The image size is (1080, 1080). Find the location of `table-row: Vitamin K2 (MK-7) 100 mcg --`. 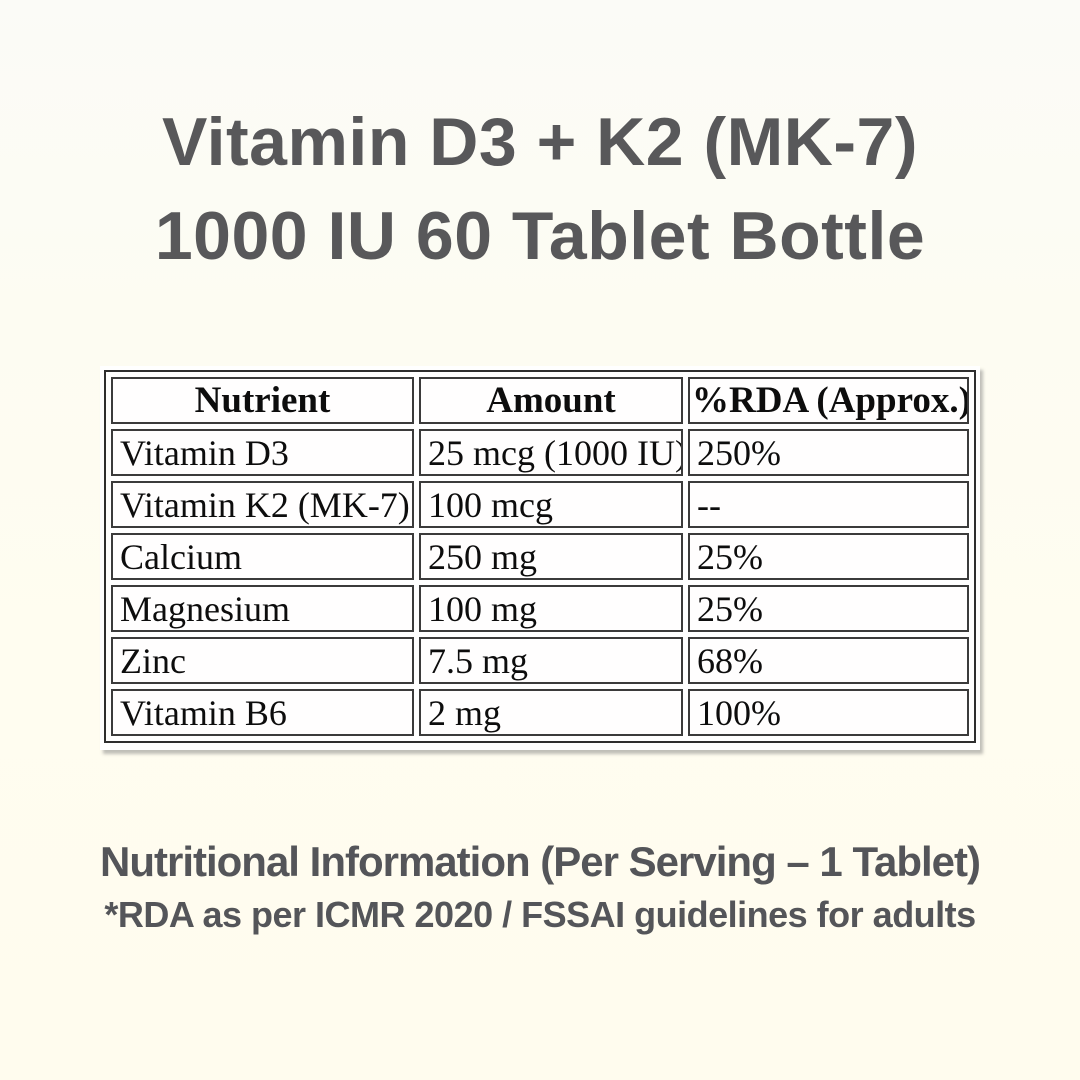

table-row: Vitamin K2 (MK-7) 100 mcg -- is located at coordinates (540, 504).